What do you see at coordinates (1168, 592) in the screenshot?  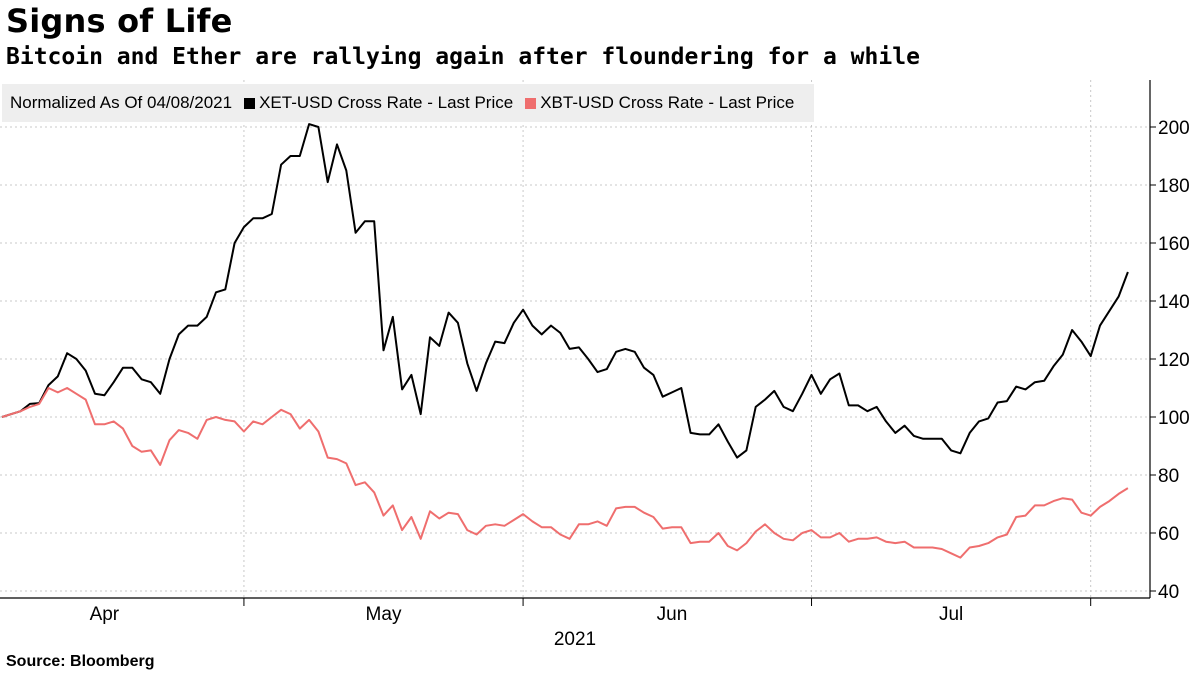 I see `y-tick-label-40: 40` at bounding box center [1168, 592].